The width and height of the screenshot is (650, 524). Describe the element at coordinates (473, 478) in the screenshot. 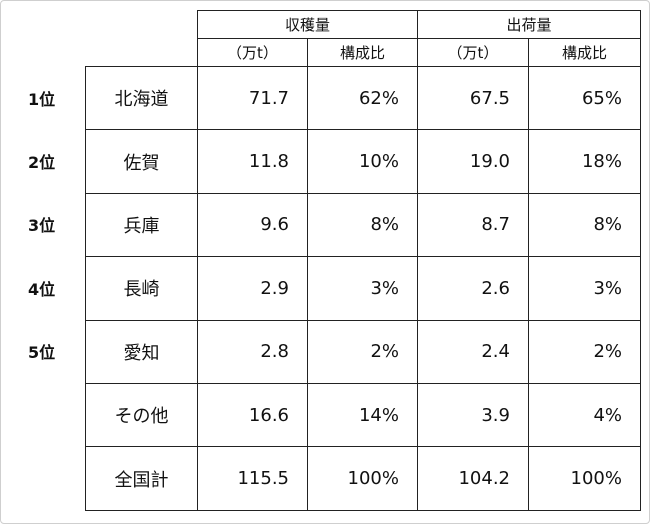

I see `value-cell: 104.2` at that location.